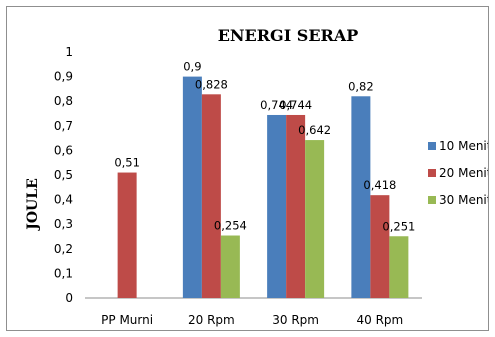  I want to click on data-label: 0,254, so click(230, 226).